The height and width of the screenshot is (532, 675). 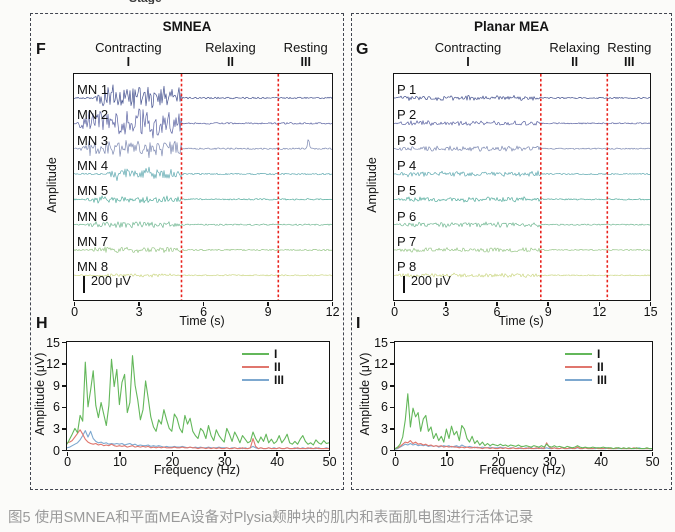 What do you see at coordinates (358, 323) in the screenshot?
I see `panel-letter-i: I` at bounding box center [358, 323].